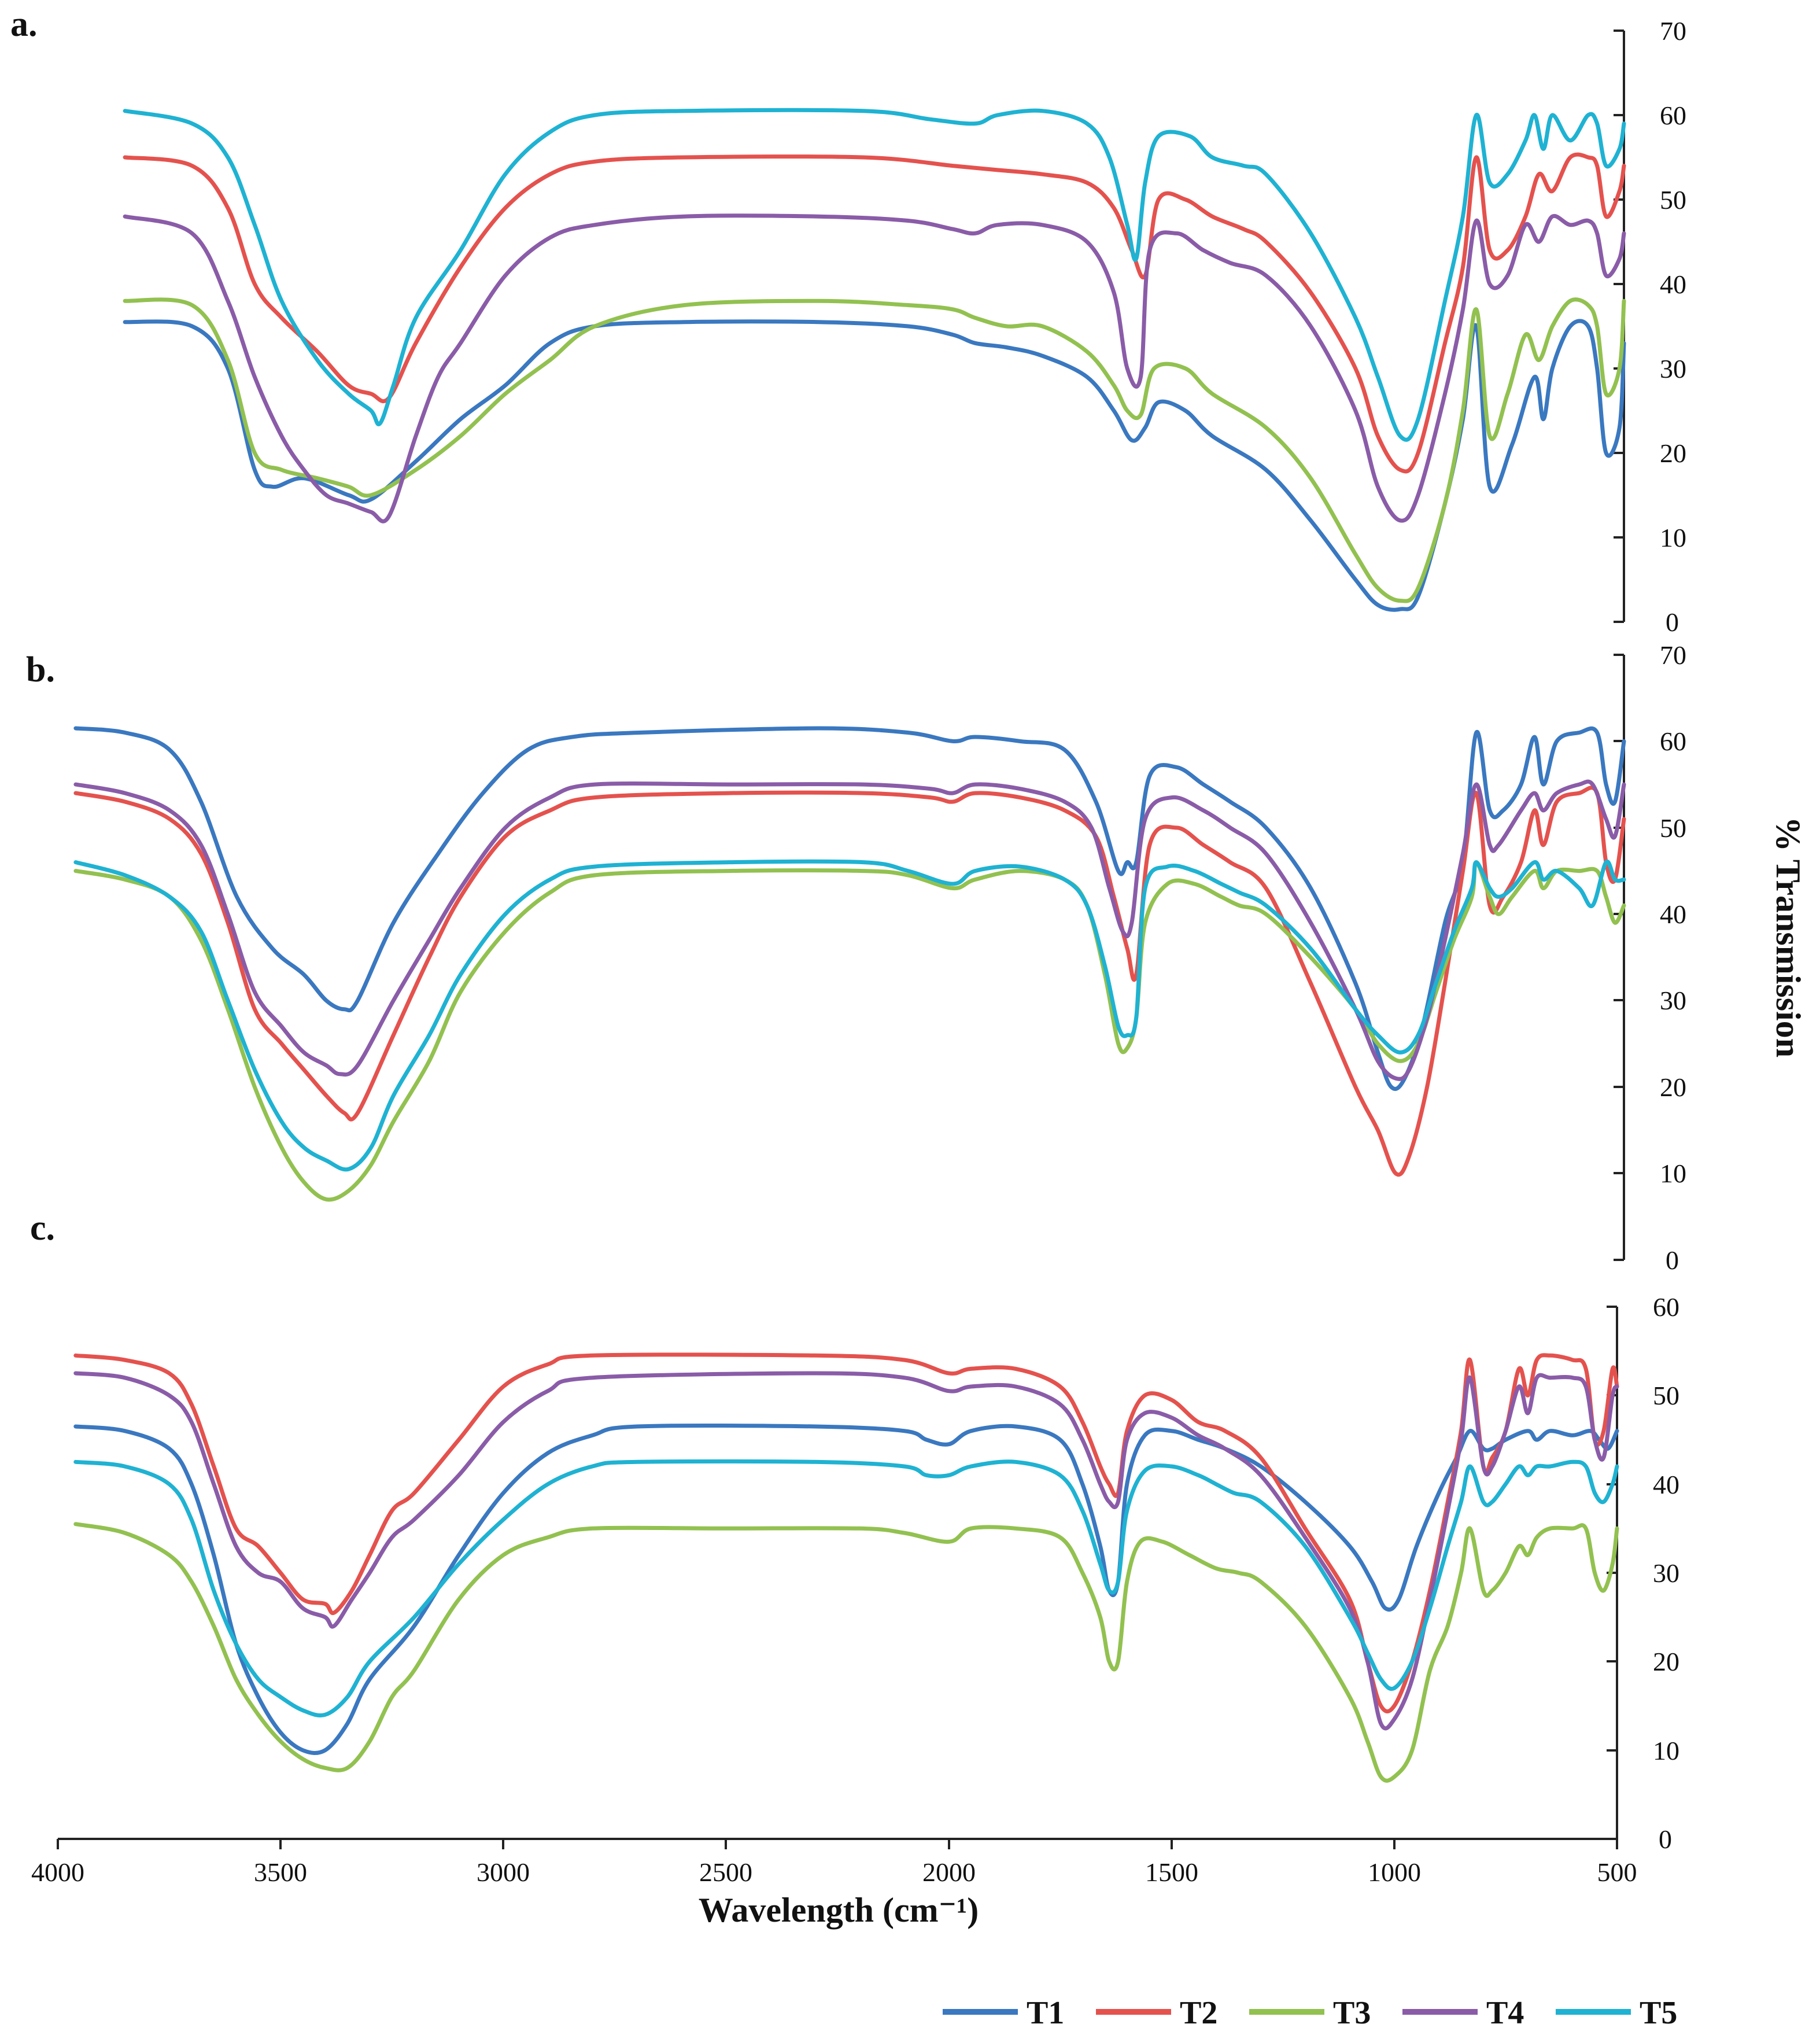  What do you see at coordinates (1463, 2013) in the screenshot?
I see `legend-item-t4: T4` at bounding box center [1463, 2013].